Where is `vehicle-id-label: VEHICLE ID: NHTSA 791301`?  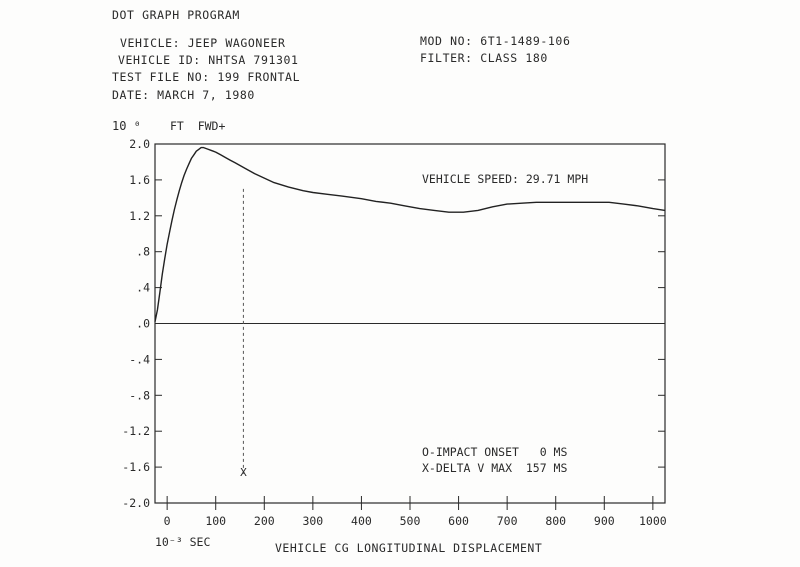 vehicle-id-label: VEHICLE ID: NHTSA 791301 is located at coordinates (208, 60).